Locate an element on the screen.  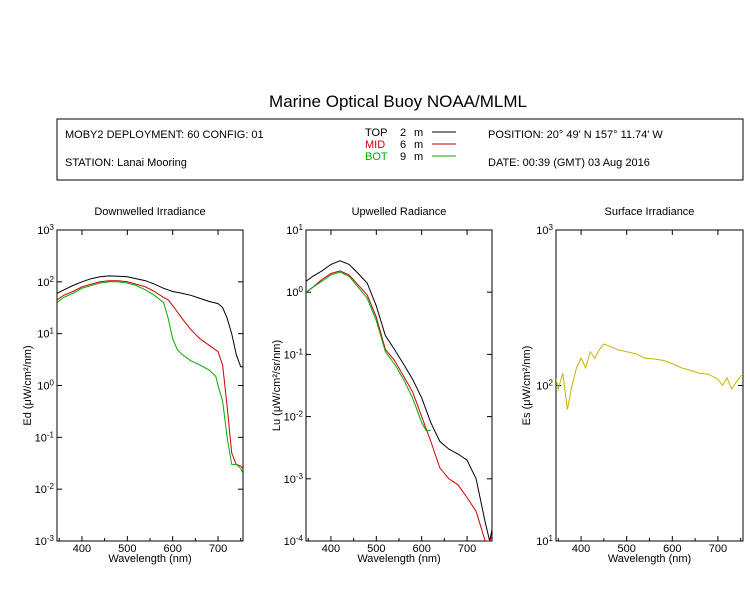
deployment-text: MOBY2 DEPLOYMENT: 60 CONFIG: 01 is located at coordinates (164, 135).